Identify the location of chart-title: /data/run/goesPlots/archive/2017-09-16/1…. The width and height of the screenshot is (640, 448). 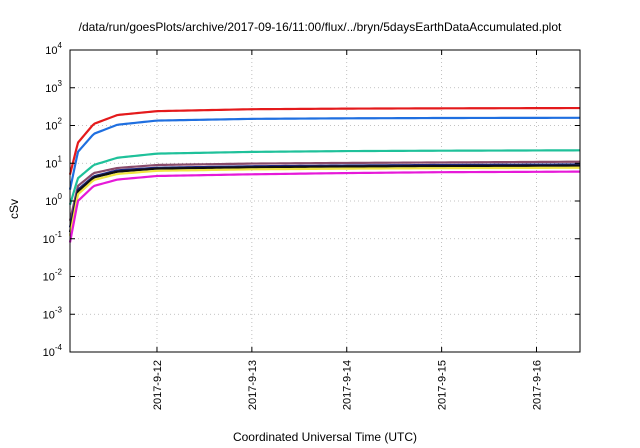
(320, 27).